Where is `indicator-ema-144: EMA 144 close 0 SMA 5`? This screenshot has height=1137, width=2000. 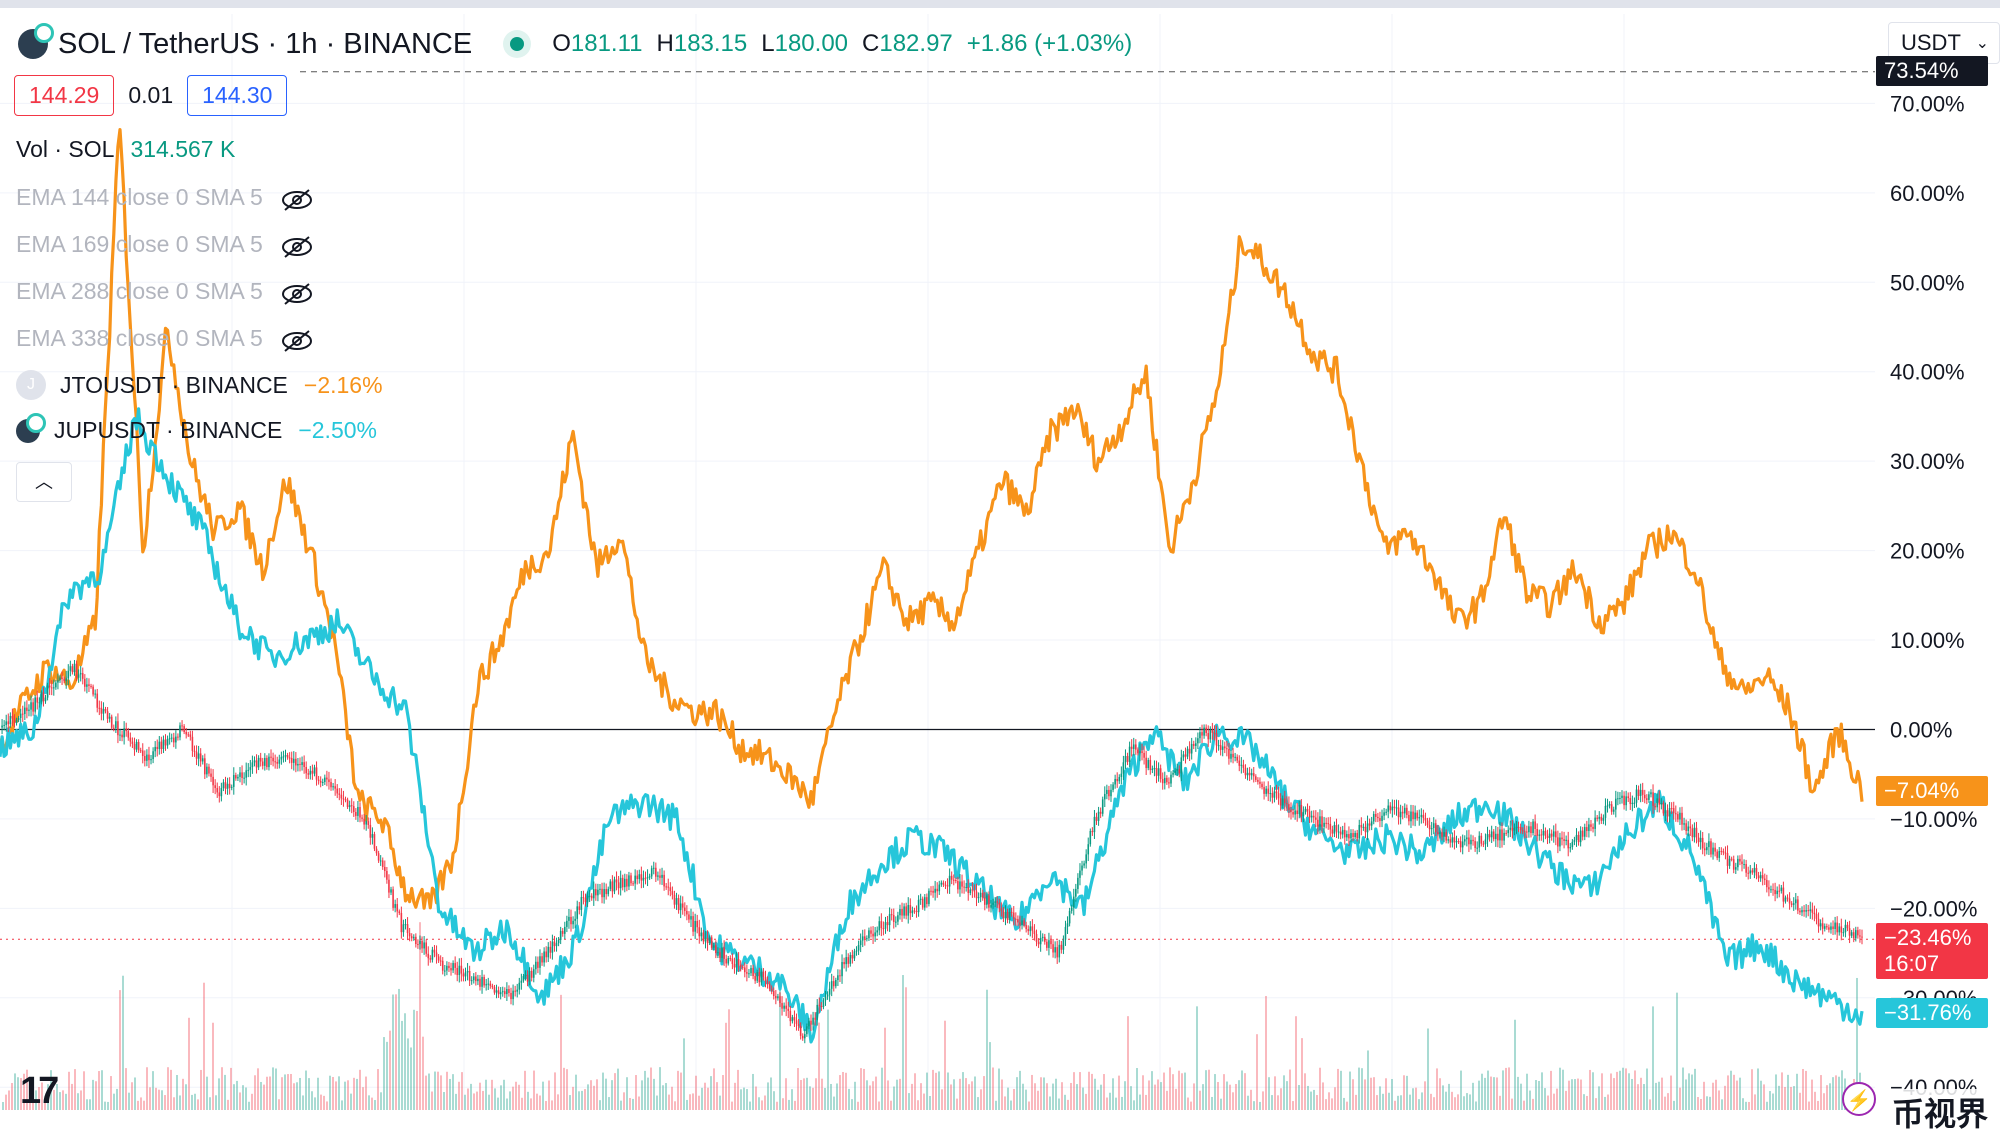 indicator-ema-144: EMA 144 close 0 SMA 5 is located at coordinates (164, 197).